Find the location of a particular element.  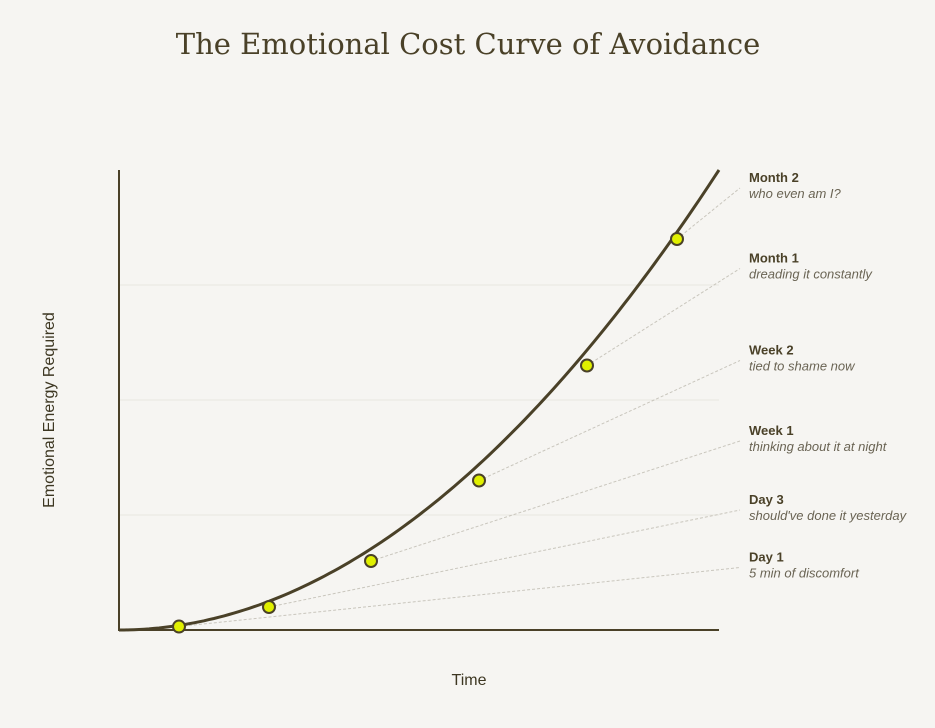

annotation-note: 5 min of discomfort is located at coordinates (804, 573).